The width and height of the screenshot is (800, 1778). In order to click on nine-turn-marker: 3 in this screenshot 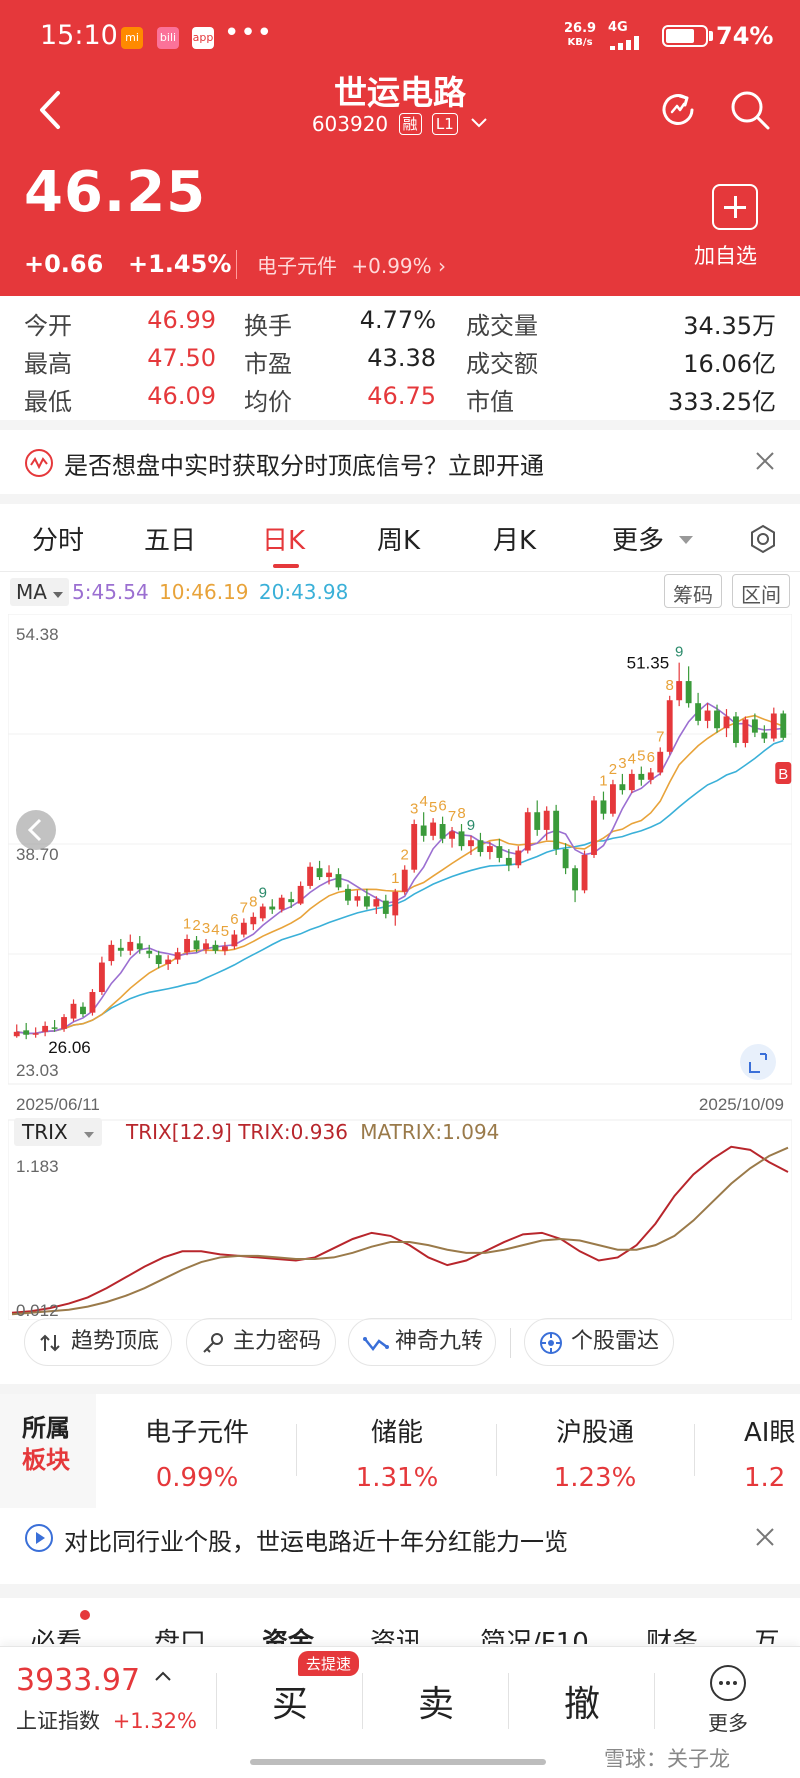, I will do `click(206, 928)`.